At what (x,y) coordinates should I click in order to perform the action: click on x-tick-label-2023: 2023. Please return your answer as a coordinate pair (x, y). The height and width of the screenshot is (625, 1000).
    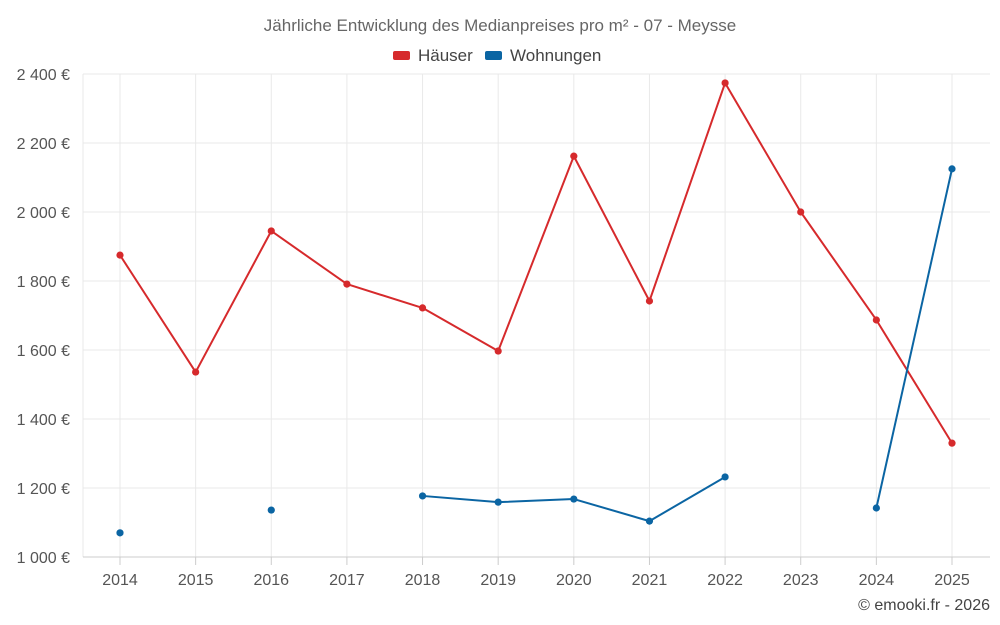
    Looking at the image, I should click on (801, 580).